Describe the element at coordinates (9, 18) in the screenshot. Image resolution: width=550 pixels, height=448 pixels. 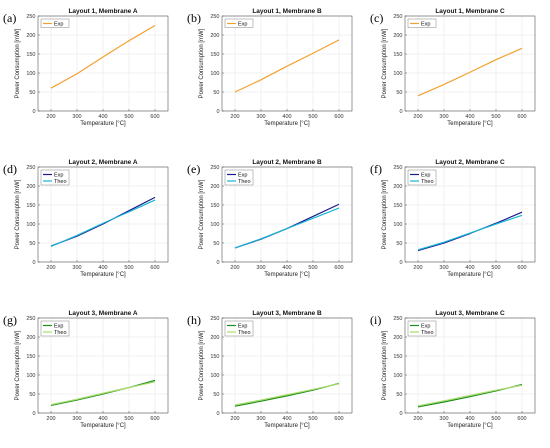
I see `panel-label: (a)` at that location.